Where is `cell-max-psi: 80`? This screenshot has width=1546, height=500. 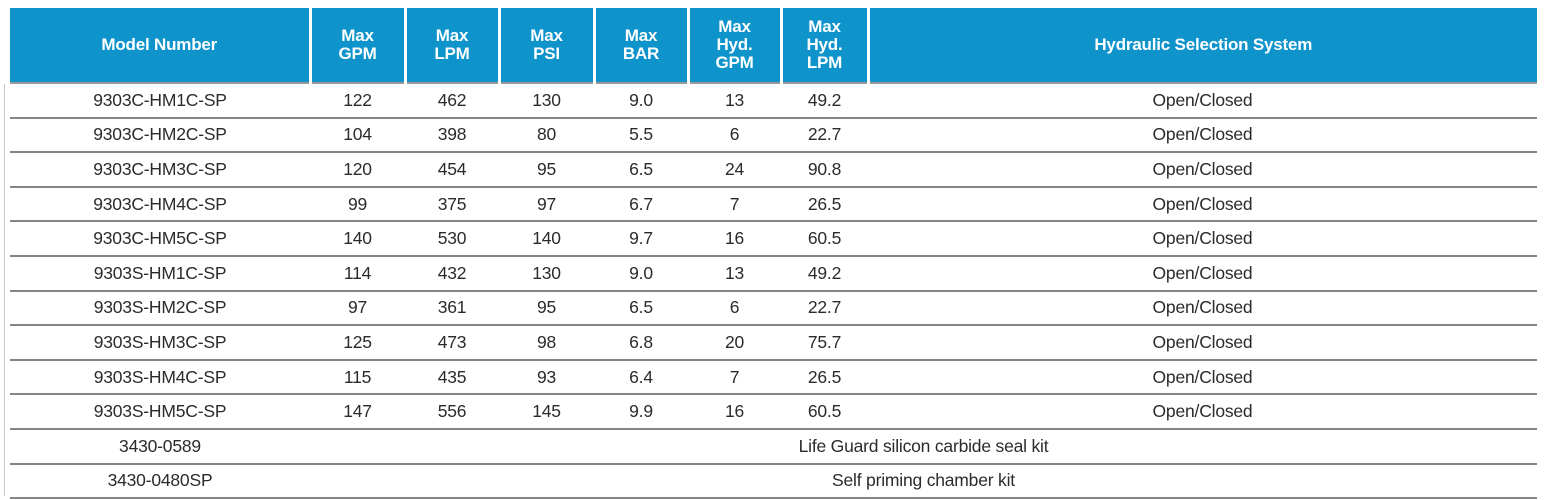 cell-max-psi: 80 is located at coordinates (546, 135).